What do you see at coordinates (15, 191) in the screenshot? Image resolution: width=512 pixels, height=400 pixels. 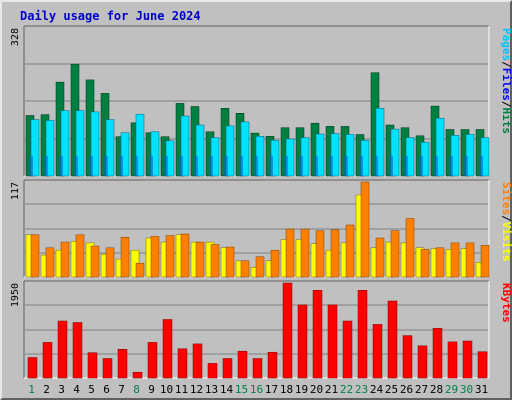 I see `y-max-label: 117` at bounding box center [15, 191].